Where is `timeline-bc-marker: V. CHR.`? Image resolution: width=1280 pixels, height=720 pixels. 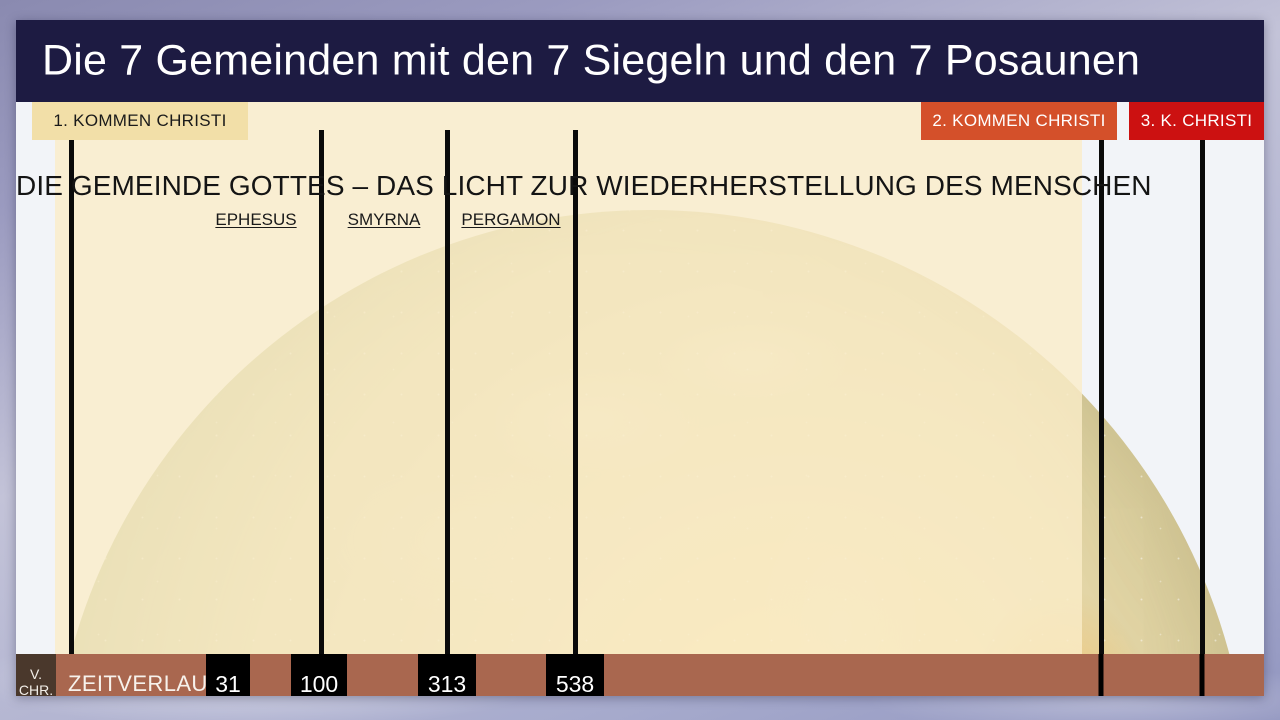
timeline-bc-marker: V. CHR. is located at coordinates (36, 675).